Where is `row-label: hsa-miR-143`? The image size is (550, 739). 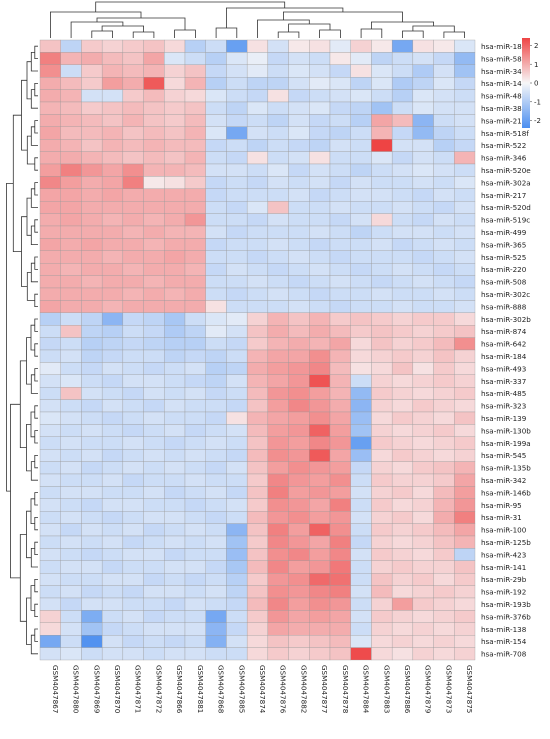 row-label: hsa-miR-143 is located at coordinates (503, 83).